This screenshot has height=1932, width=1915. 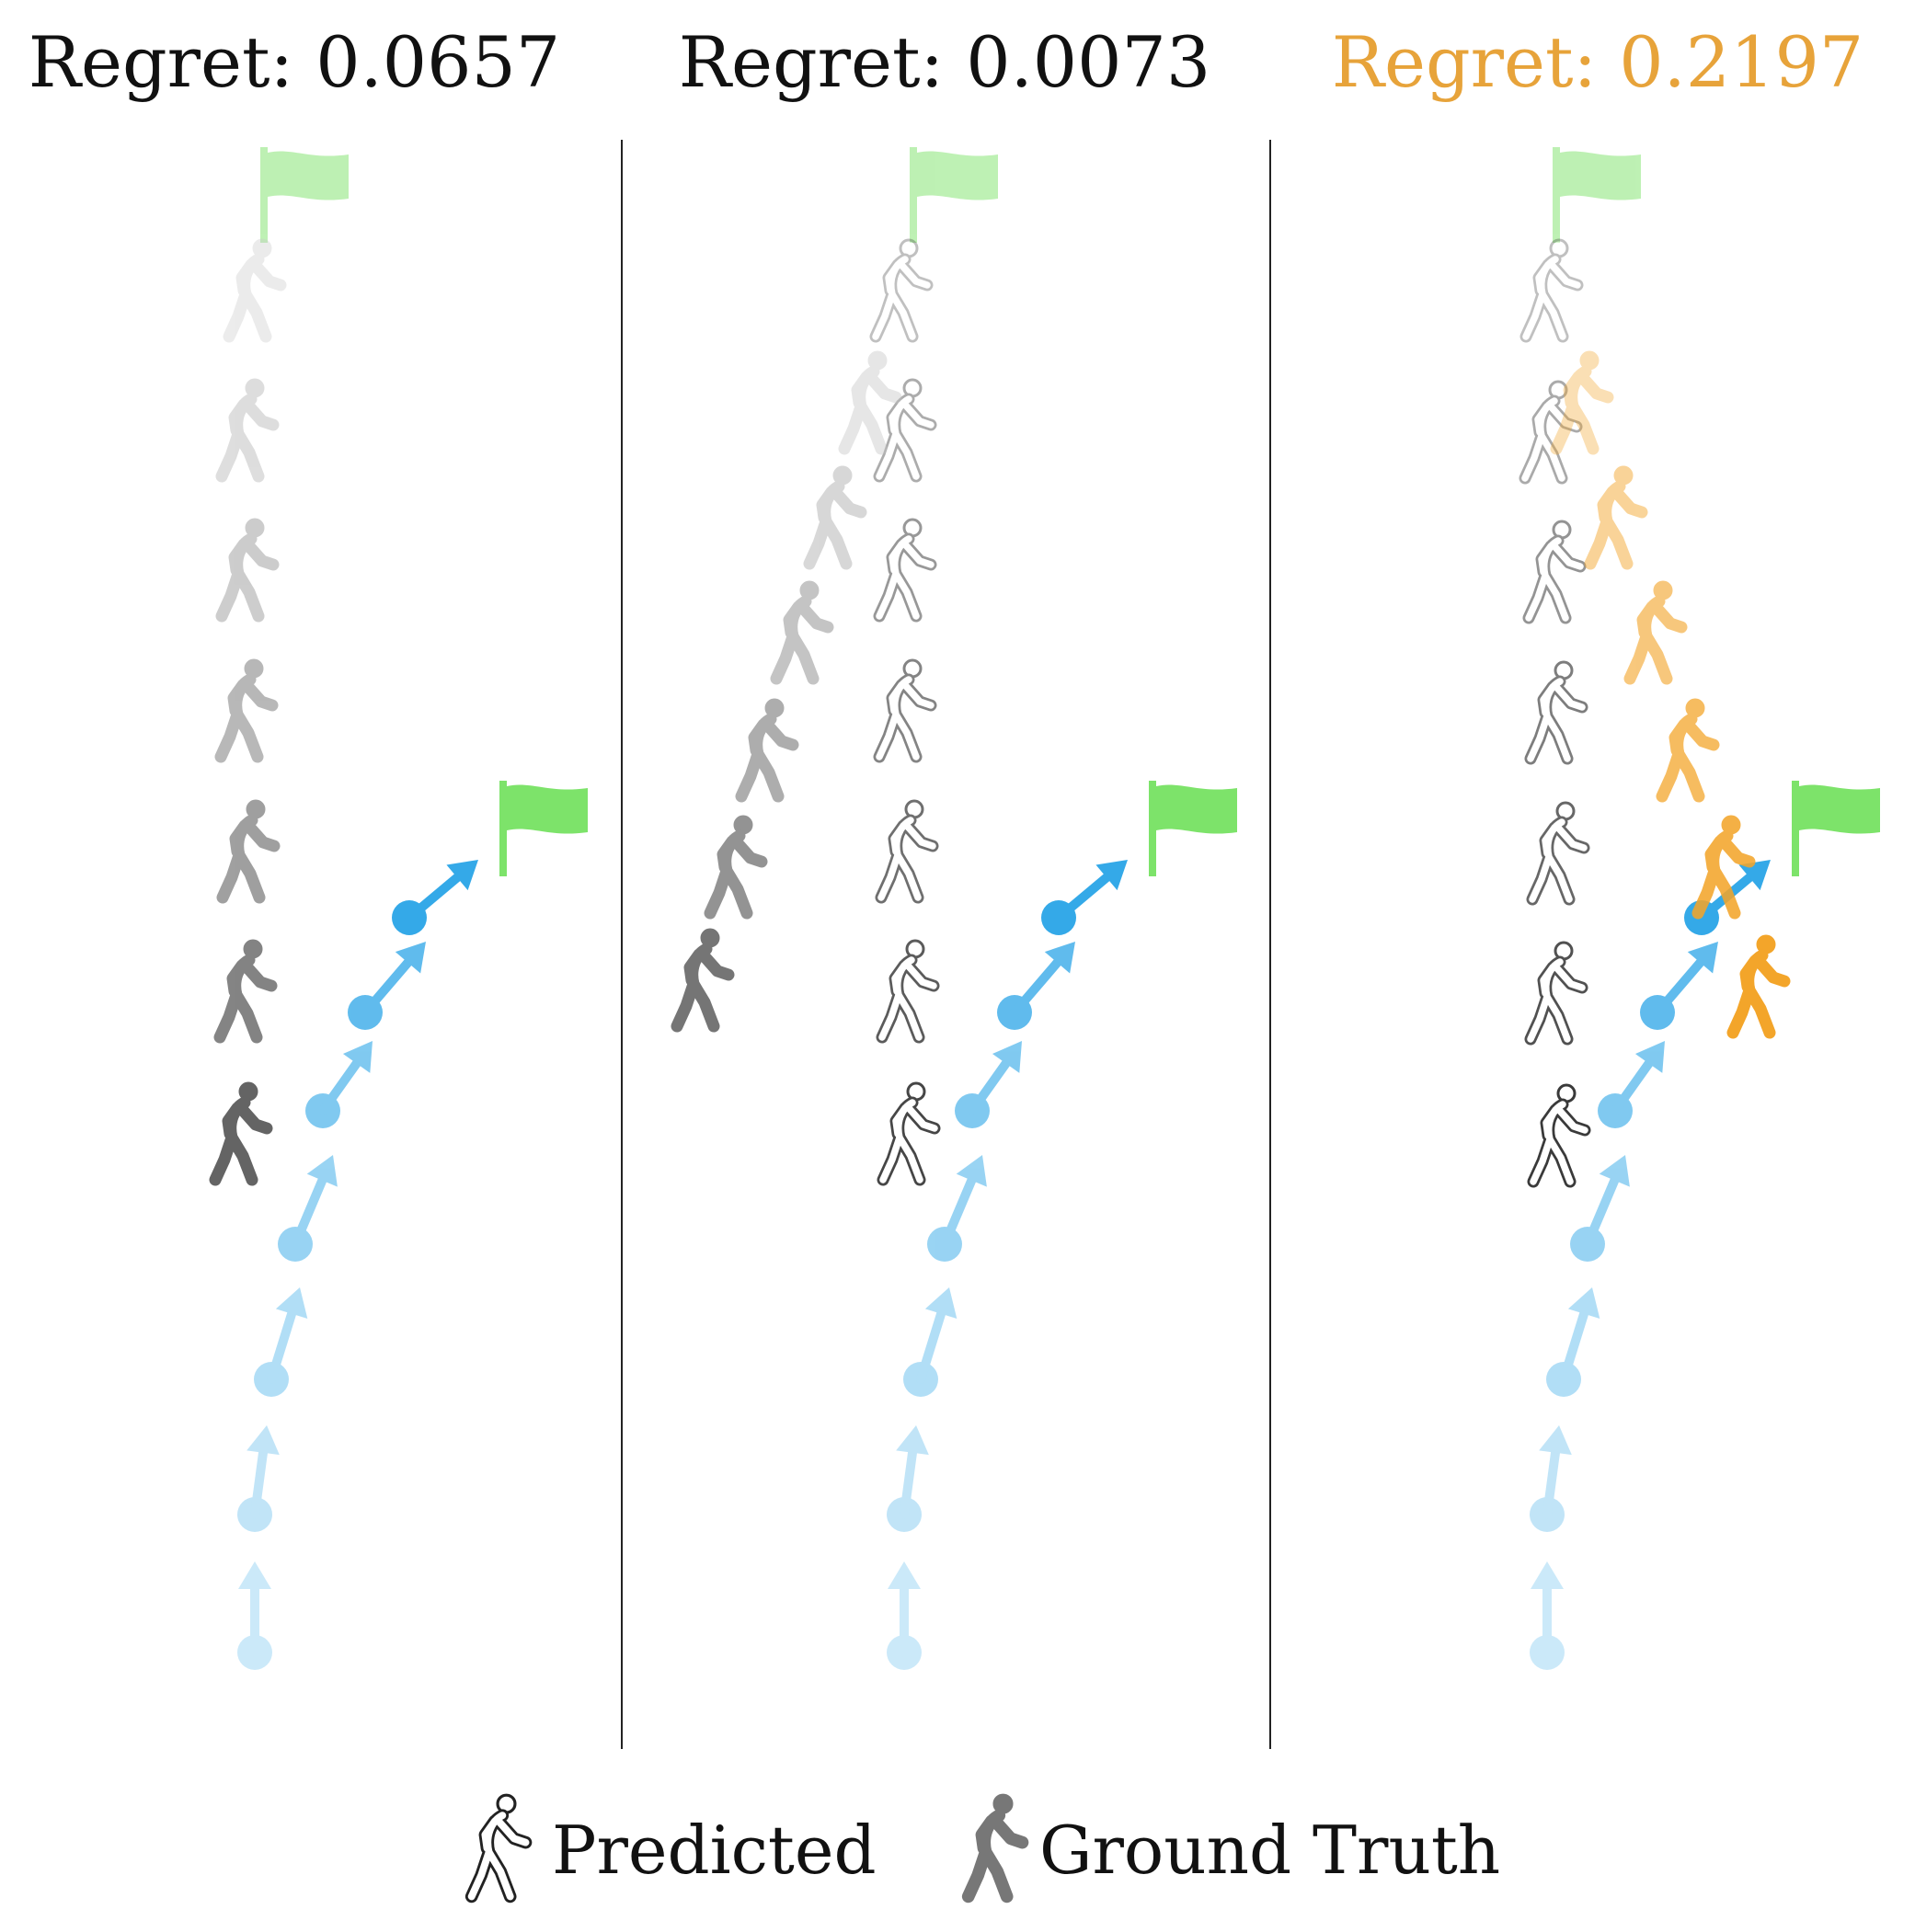 I want to click on panel-3-goal-flag, so click(x=1836, y=828).